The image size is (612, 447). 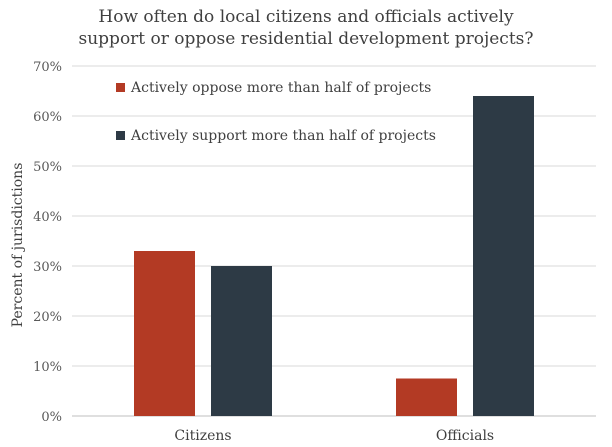 What do you see at coordinates (47, 117) in the screenshot?
I see `y-tick-label: 60%` at bounding box center [47, 117].